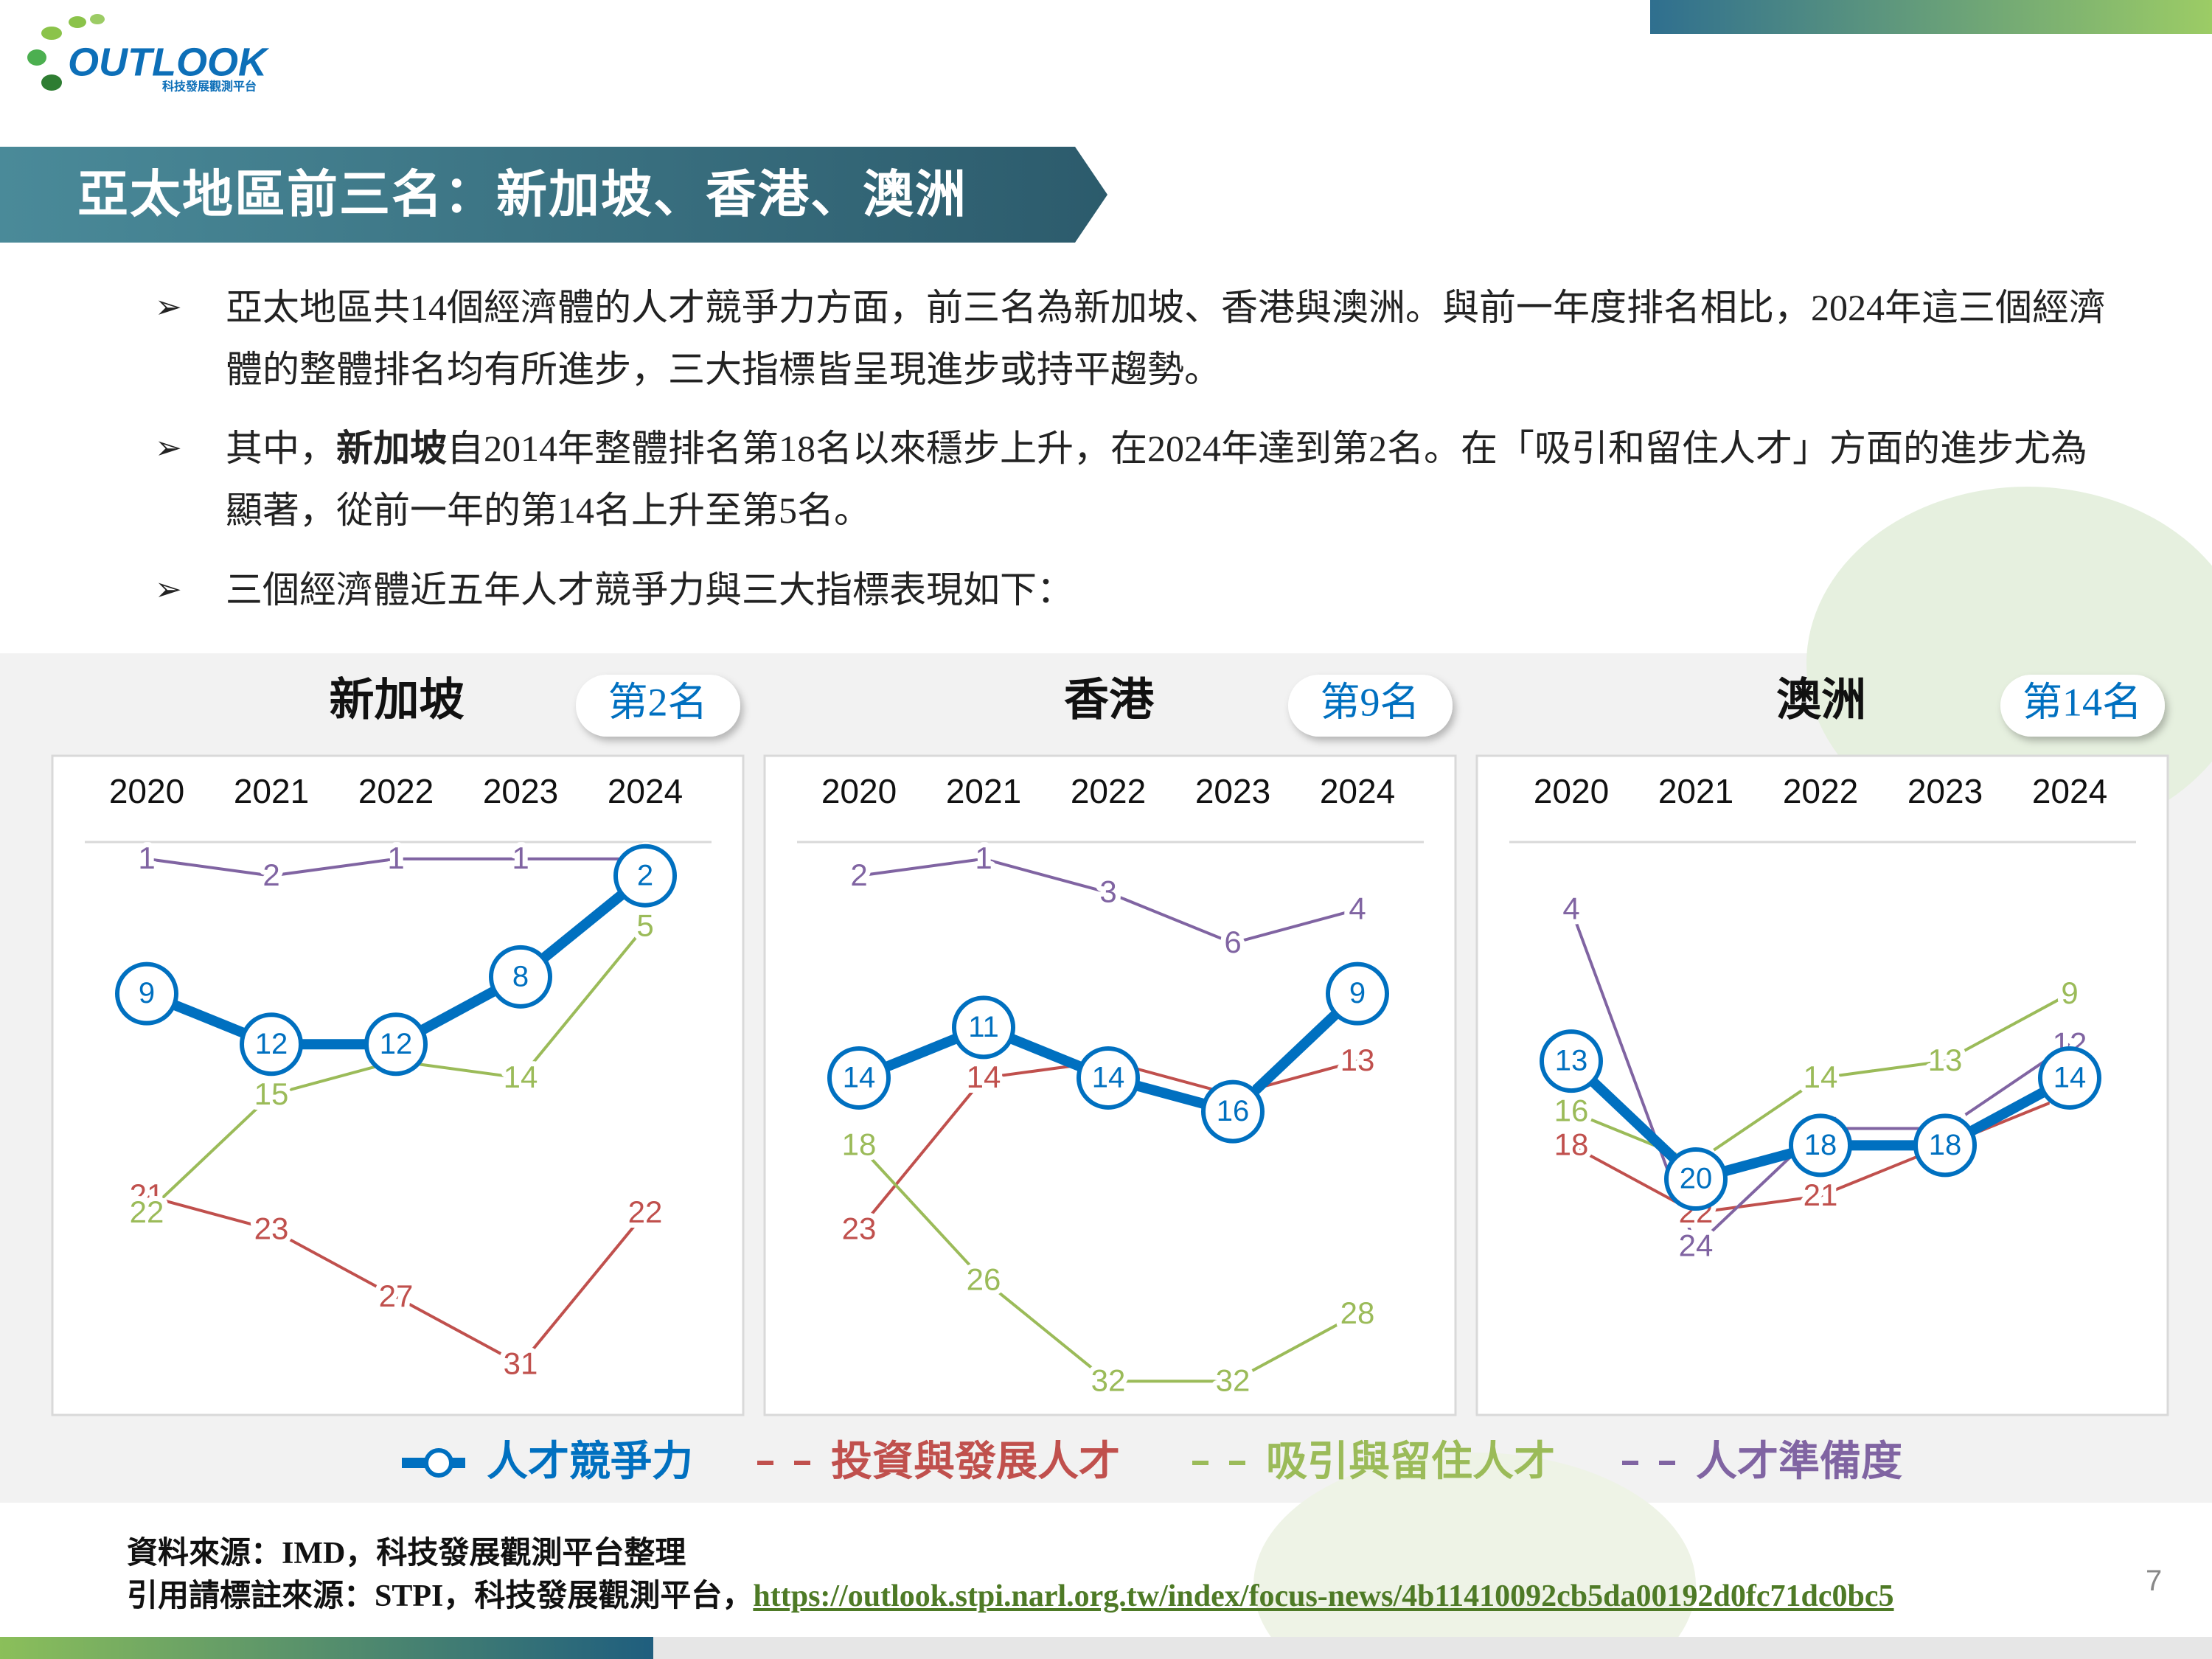 This screenshot has width=2212, height=1659. I want to click on value-label: 20, so click(1696, 1179).